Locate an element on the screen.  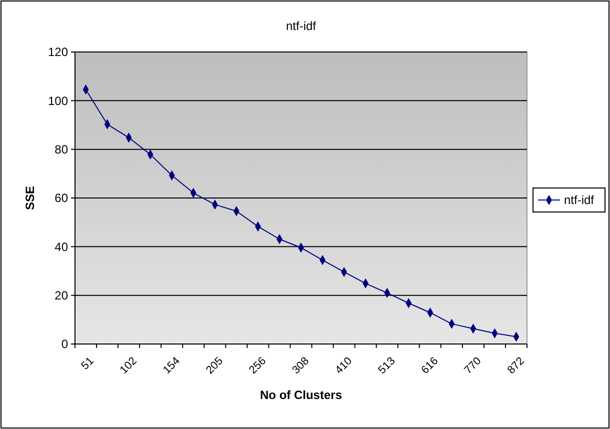
x-tick-label: 770 is located at coordinates (473, 366).